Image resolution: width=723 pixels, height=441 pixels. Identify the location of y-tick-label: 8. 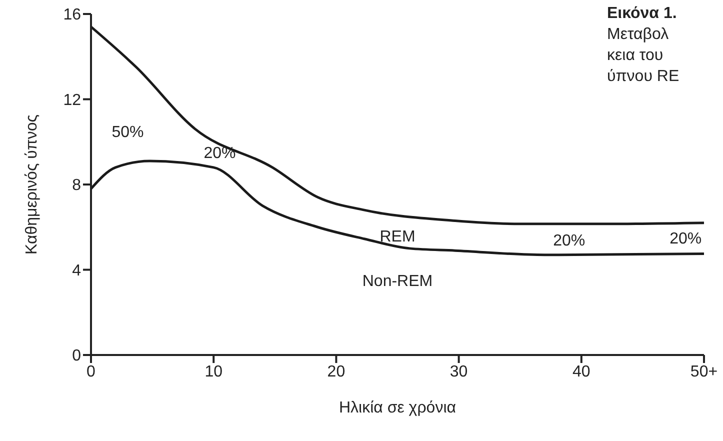
(77, 185).